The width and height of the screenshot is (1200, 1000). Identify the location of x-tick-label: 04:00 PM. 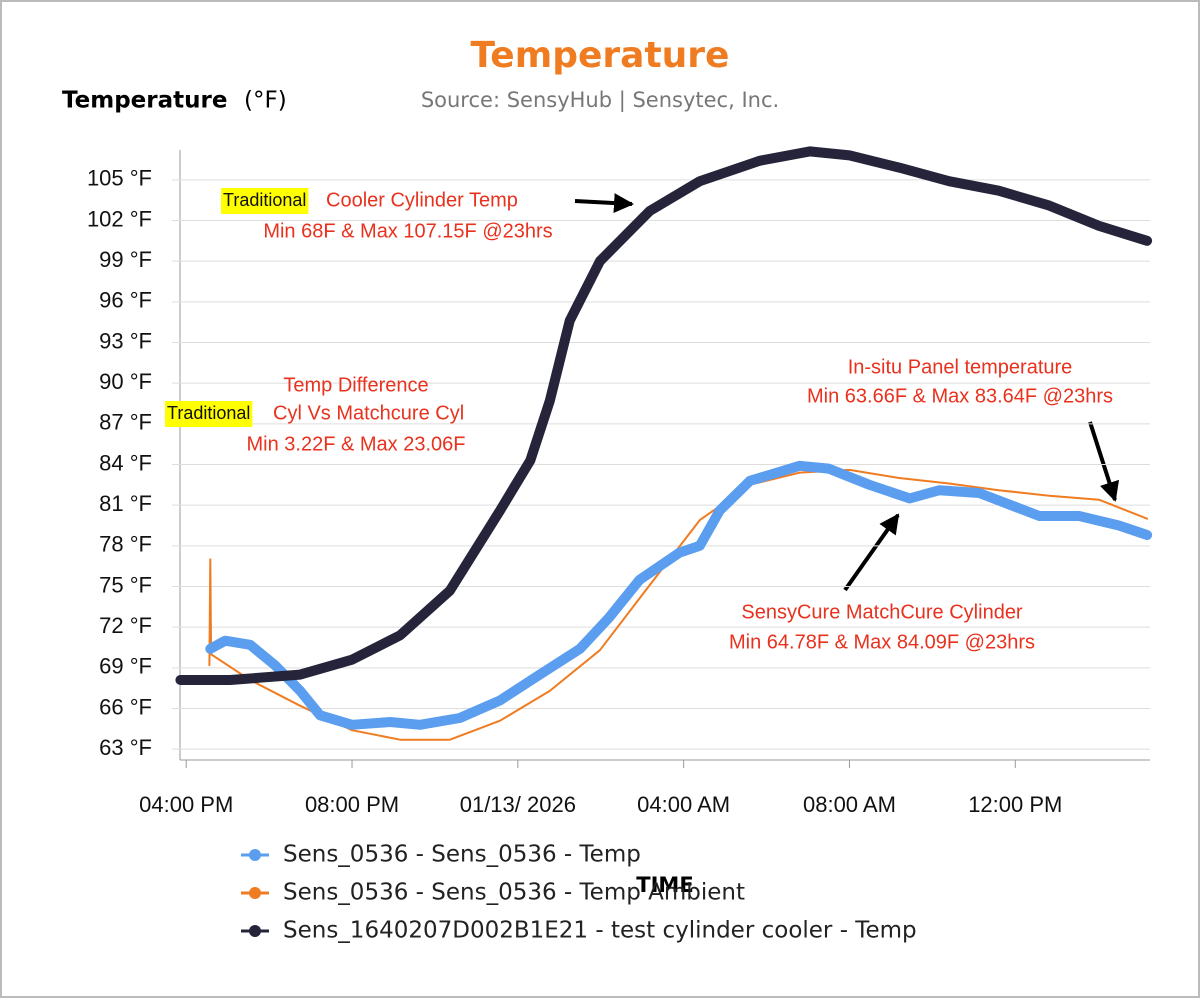
(186, 804).